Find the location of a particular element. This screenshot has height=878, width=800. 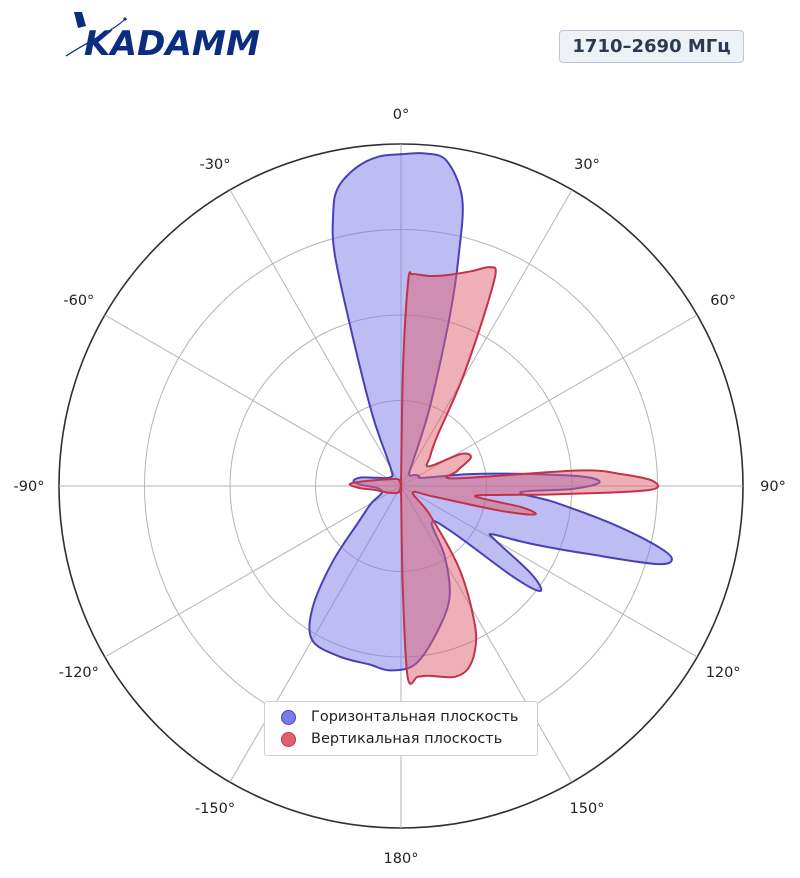

kadamm-logo: KADAMM is located at coordinates (162, 36).